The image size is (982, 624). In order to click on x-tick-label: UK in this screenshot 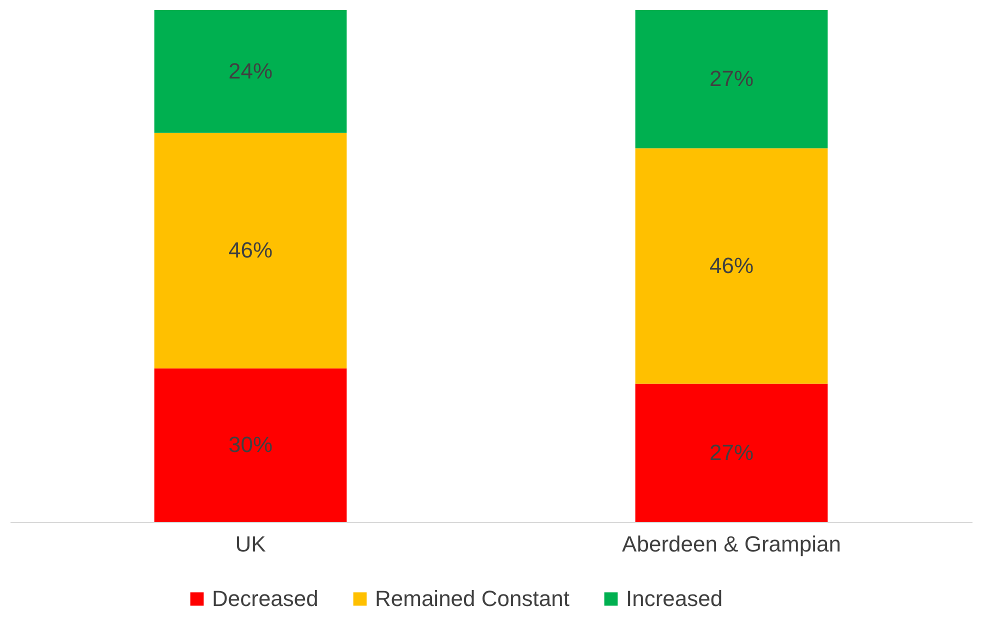, I will do `click(250, 544)`.